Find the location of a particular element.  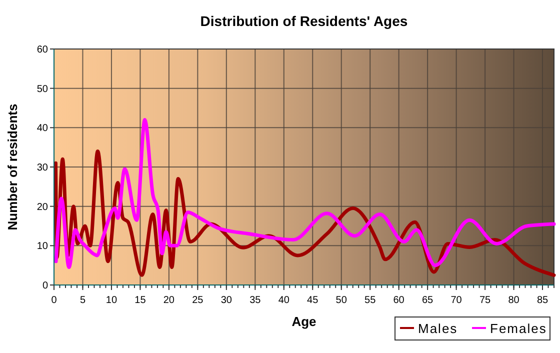

x-tick-label: 0 is located at coordinates (54, 300).